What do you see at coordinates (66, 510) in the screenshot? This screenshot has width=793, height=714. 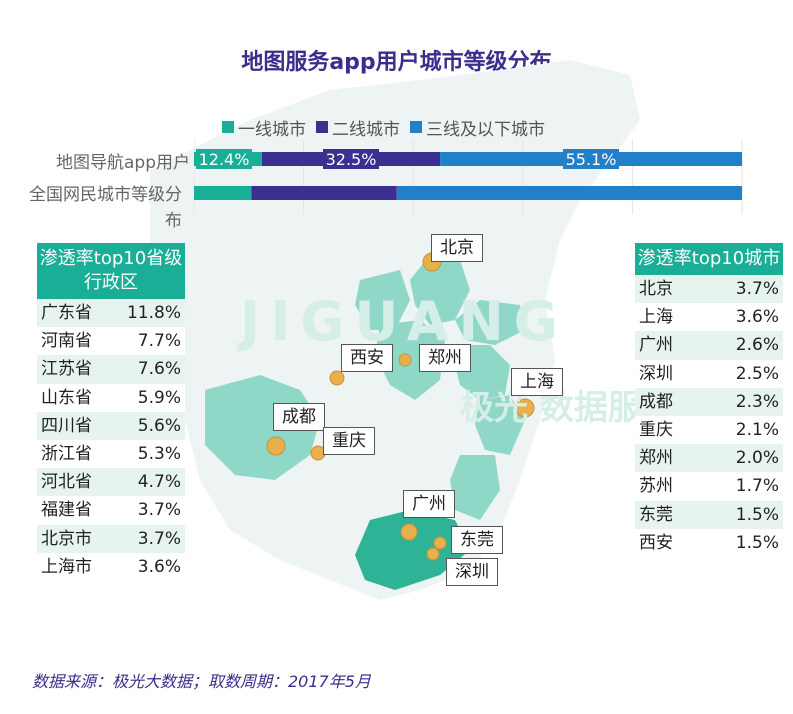 I see `province-name: 福建省` at bounding box center [66, 510].